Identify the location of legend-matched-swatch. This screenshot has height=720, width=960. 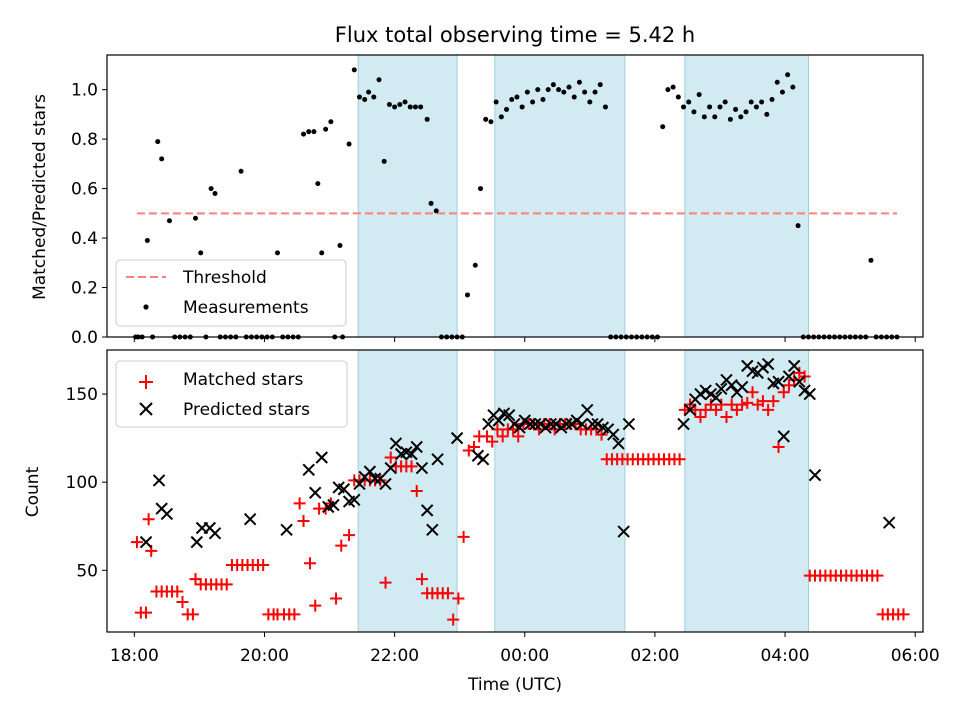
(146, 382).